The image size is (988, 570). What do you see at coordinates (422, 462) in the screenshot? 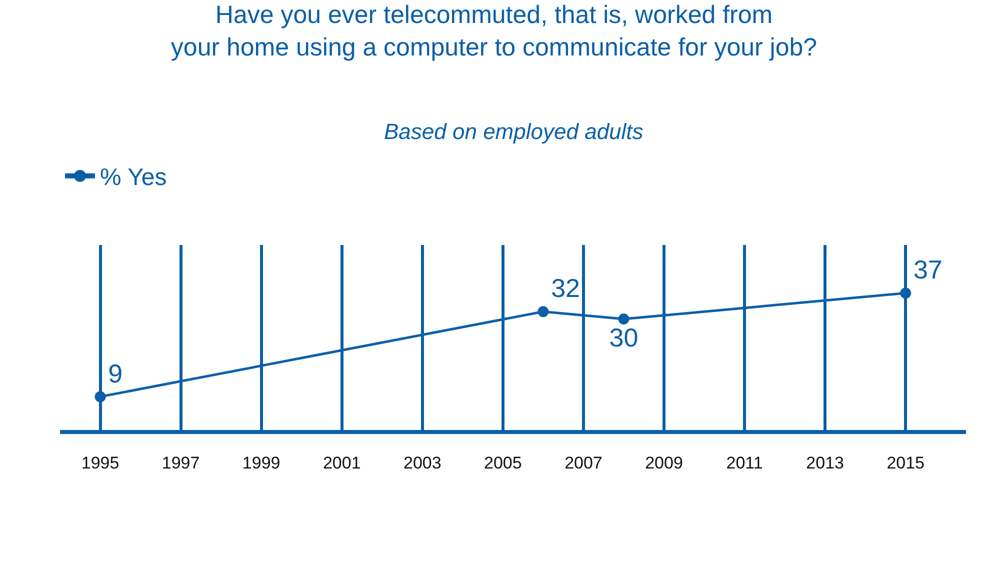
I see `x-tick-label: 2003` at bounding box center [422, 462].